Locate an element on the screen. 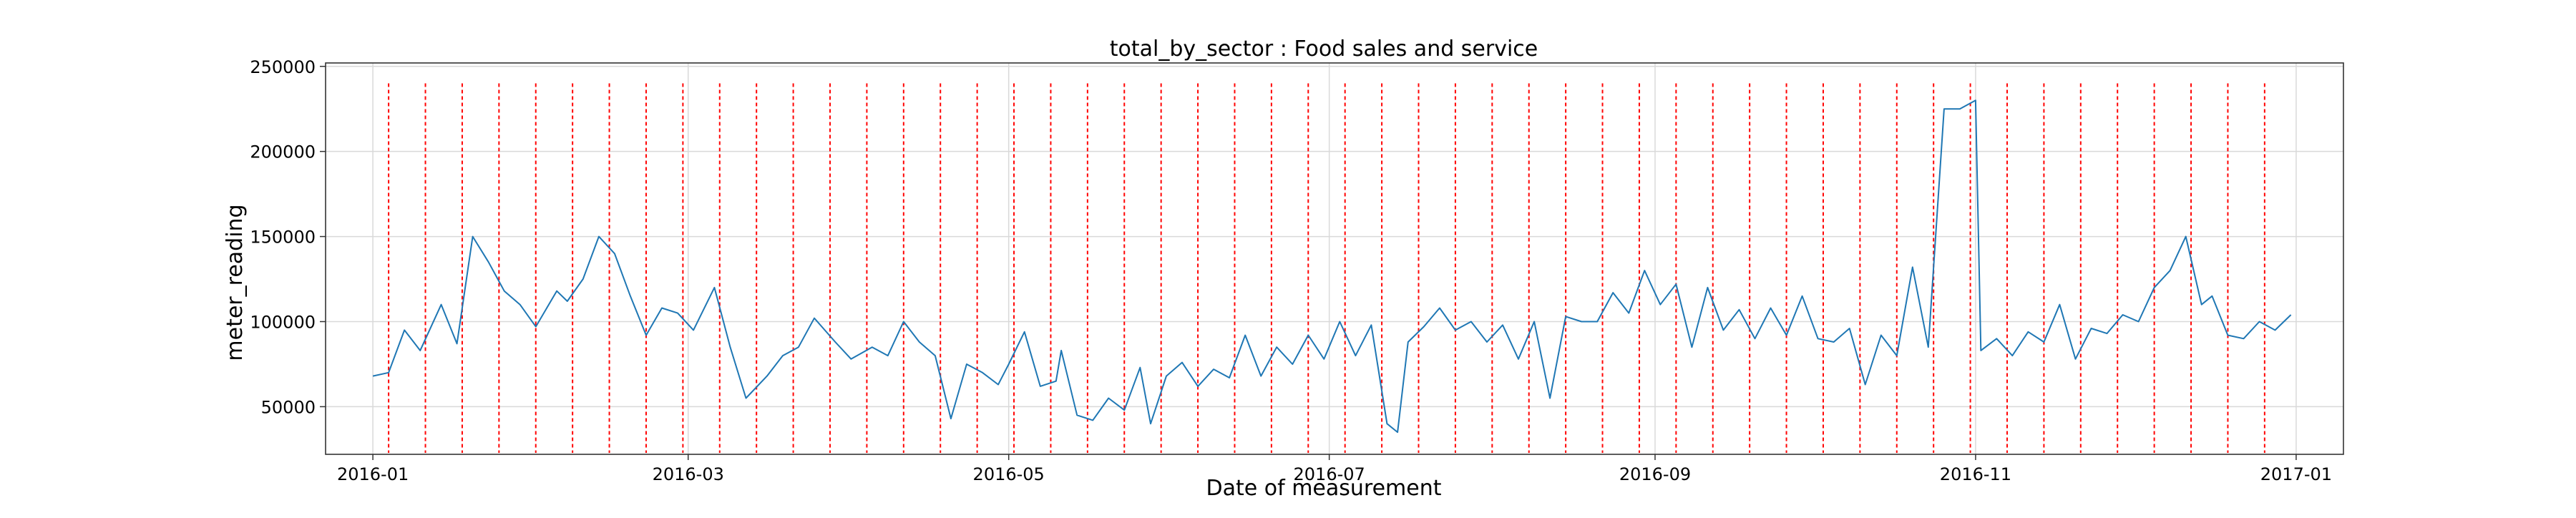 The width and height of the screenshot is (2576, 518). x-tick-label: 2016-03 is located at coordinates (688, 474).